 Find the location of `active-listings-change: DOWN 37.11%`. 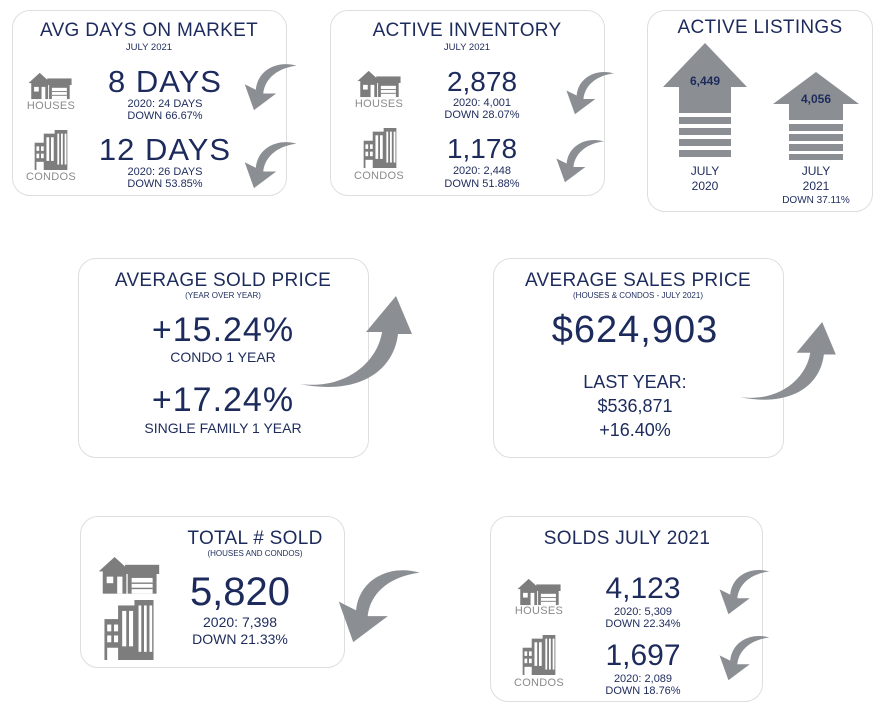

active-listings-change: DOWN 37.11% is located at coordinates (816, 200).